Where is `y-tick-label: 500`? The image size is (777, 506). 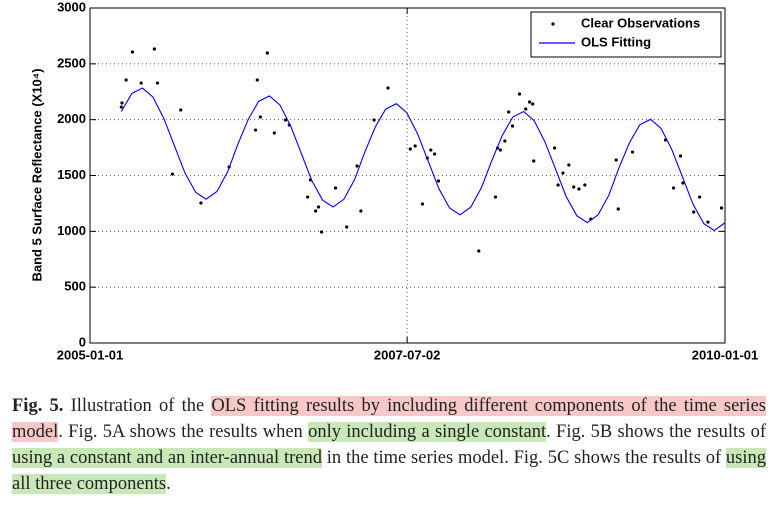
y-tick-label: 500 is located at coordinates (75, 286).